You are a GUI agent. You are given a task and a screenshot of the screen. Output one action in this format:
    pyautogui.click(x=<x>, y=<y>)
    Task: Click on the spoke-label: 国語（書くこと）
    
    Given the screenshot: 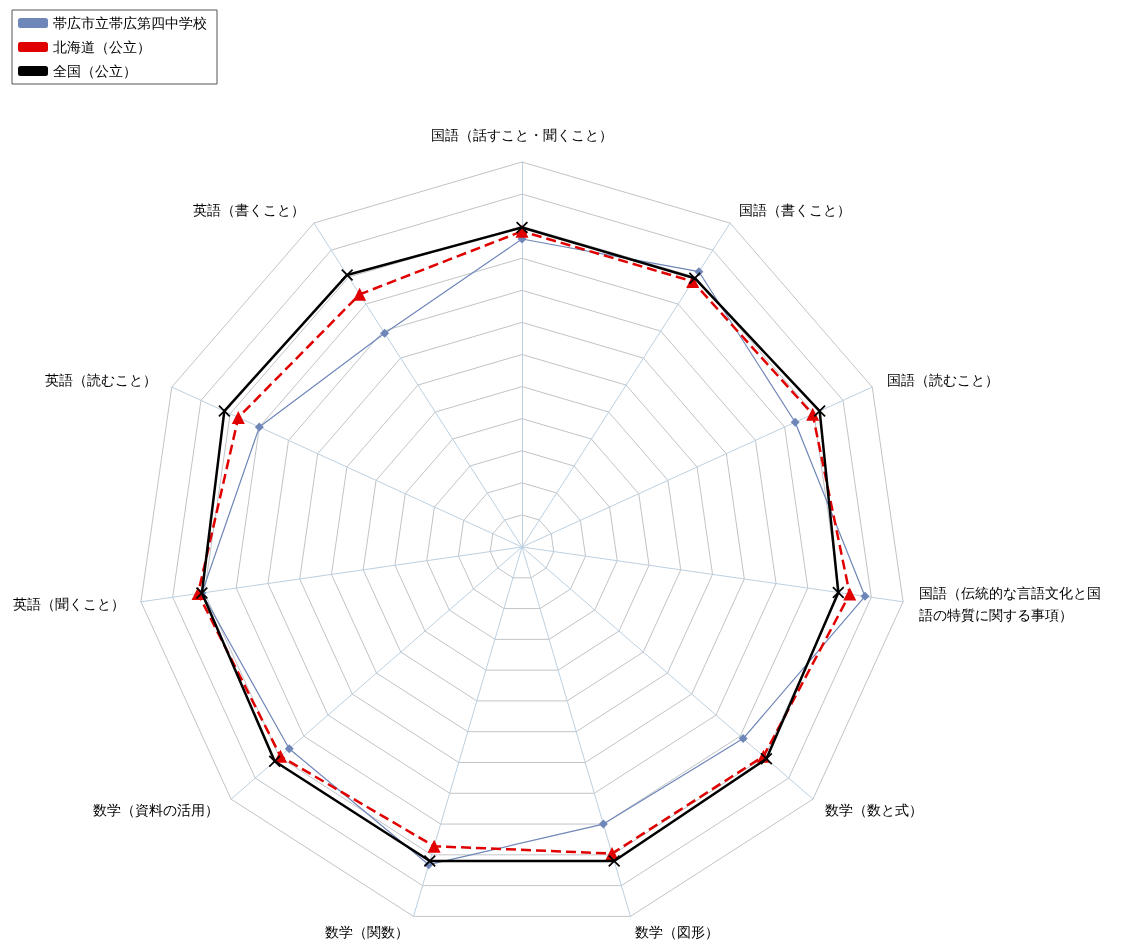 What is the action you would take?
    pyautogui.click(x=794, y=209)
    